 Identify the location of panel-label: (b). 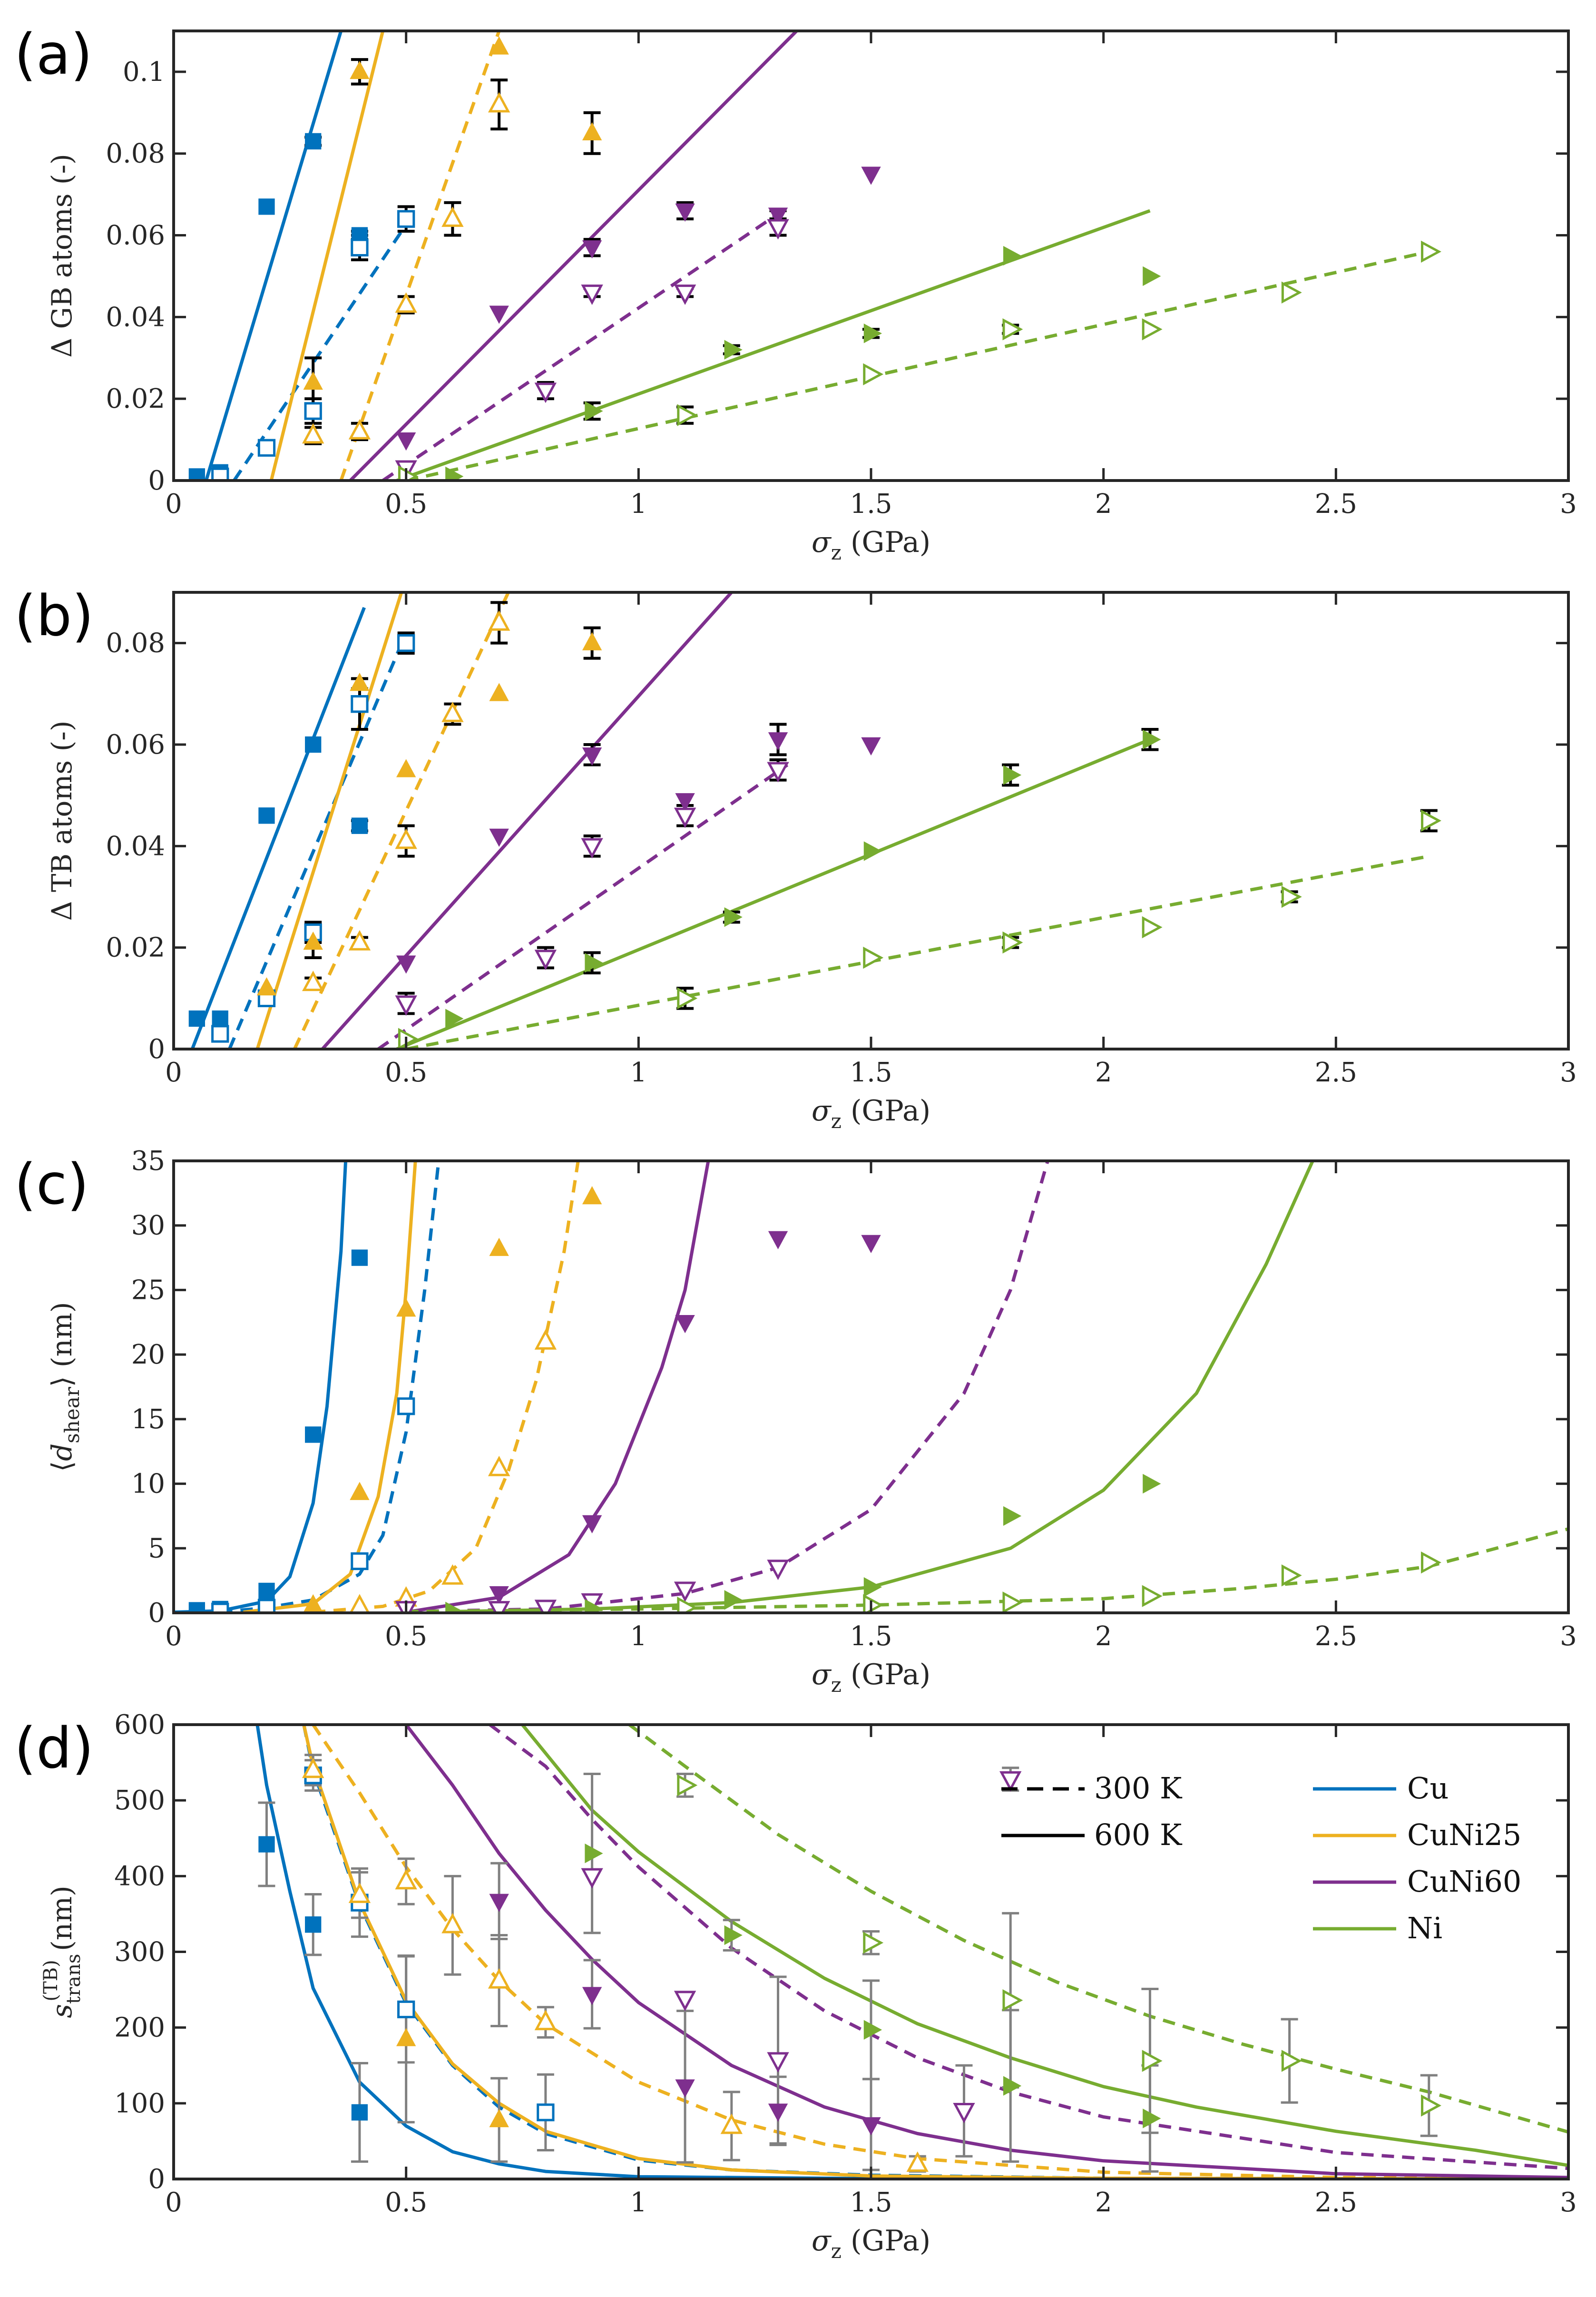
(54, 615).